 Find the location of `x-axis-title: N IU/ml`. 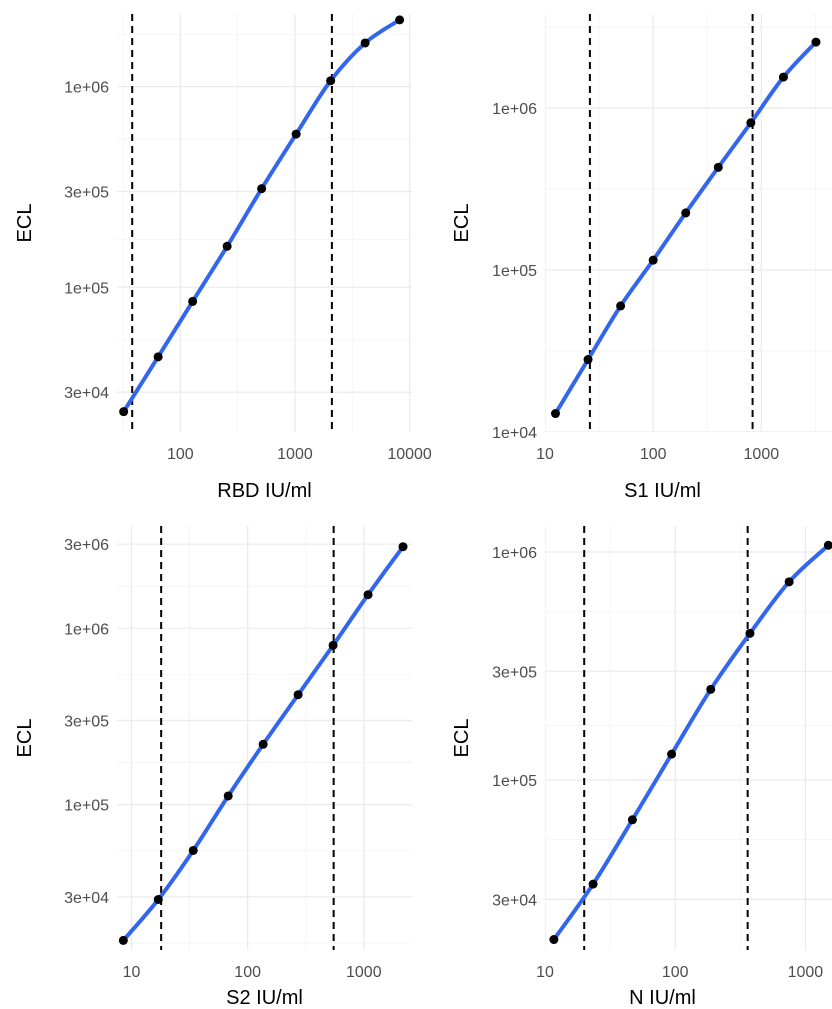

x-axis-title: N IU/ml is located at coordinates (662, 998).